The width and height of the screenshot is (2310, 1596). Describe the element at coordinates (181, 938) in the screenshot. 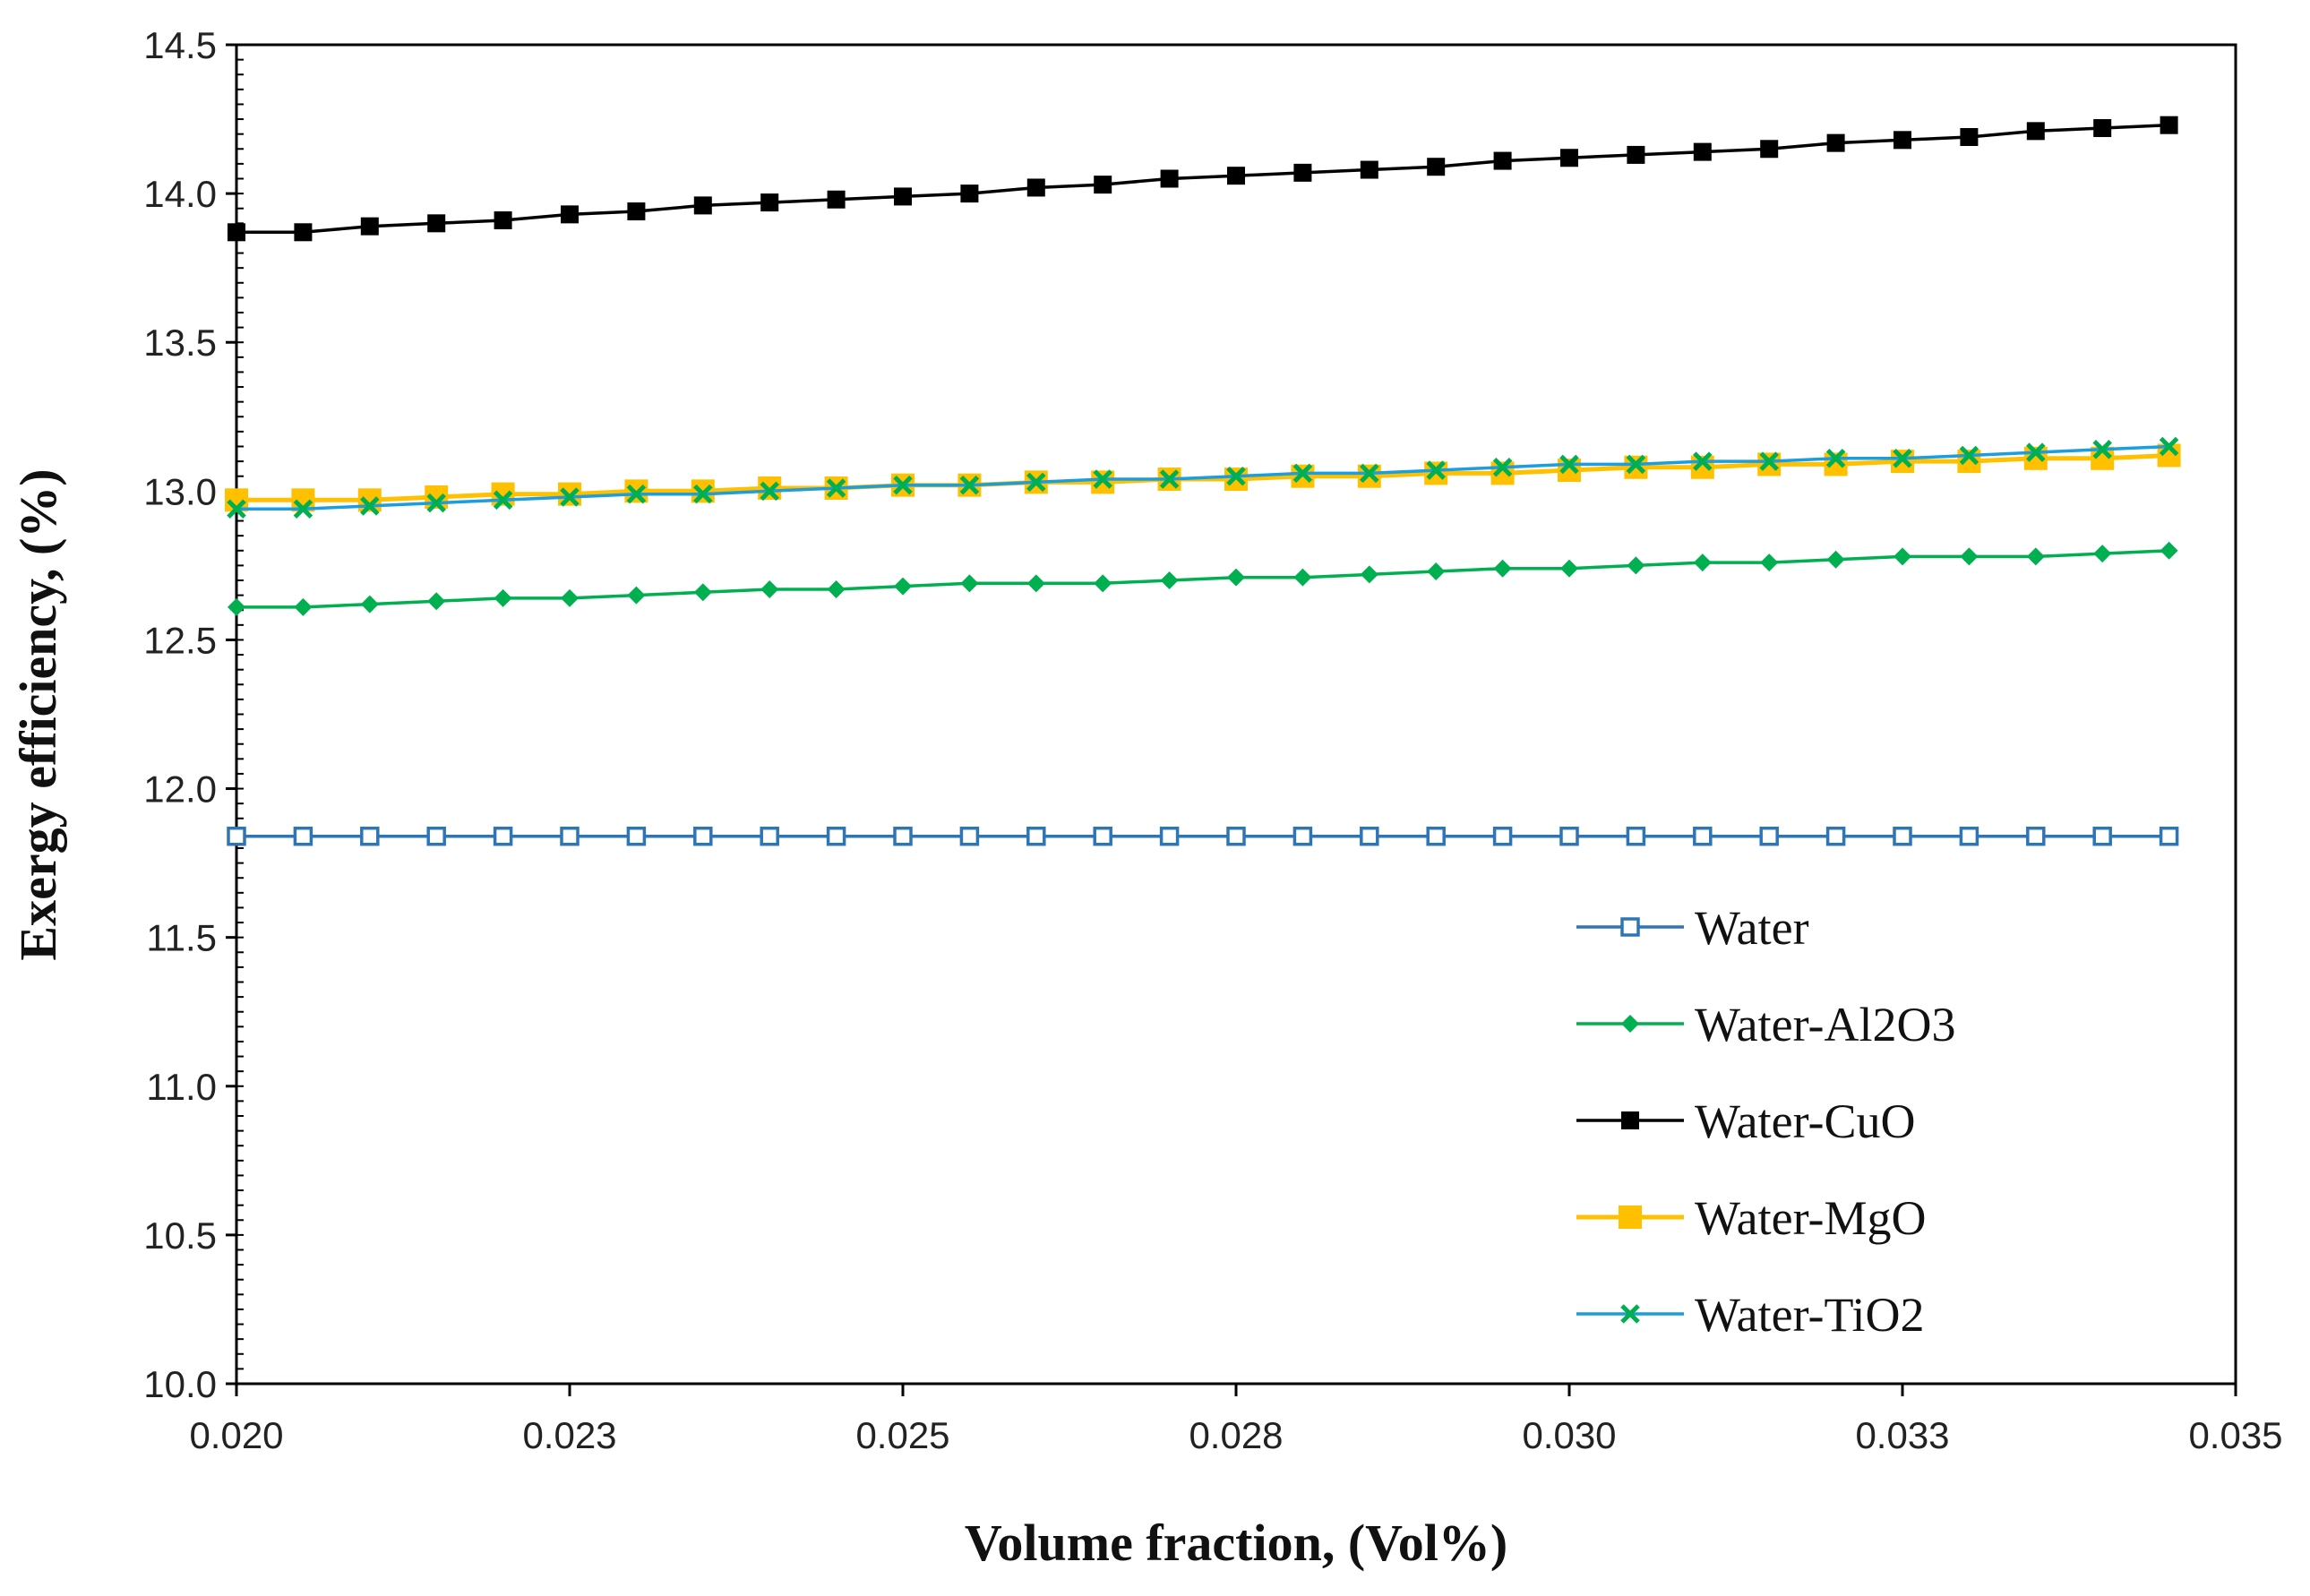

I see `y-tick-label: 11.5` at that location.